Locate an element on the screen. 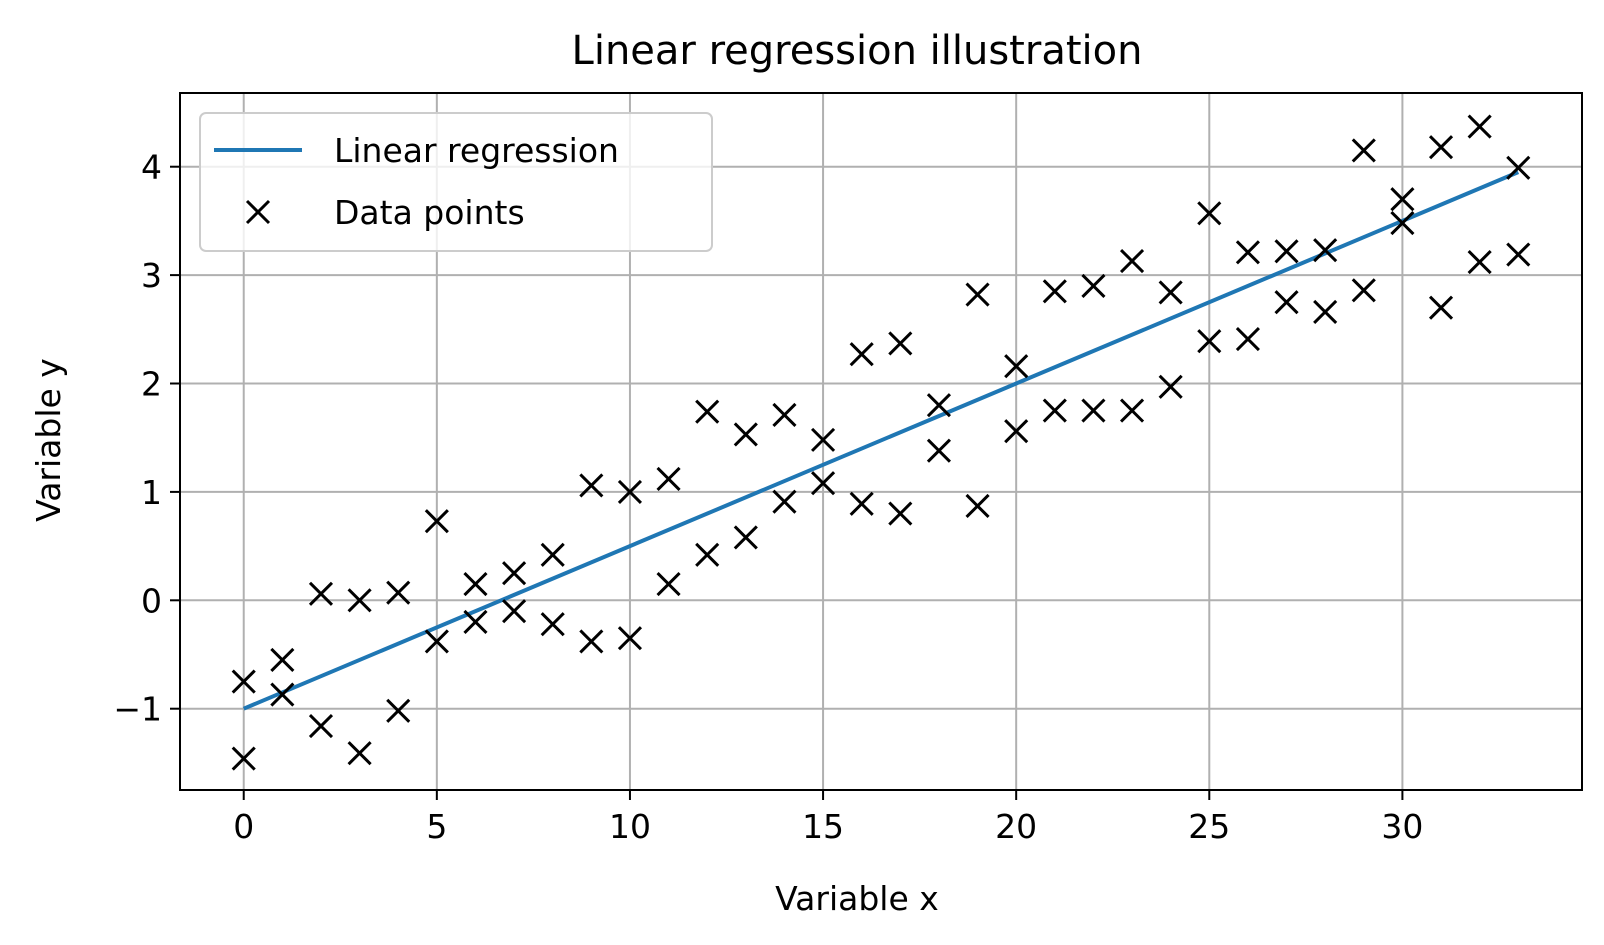 This screenshot has width=1604, height=945. x-tick-label: 25 is located at coordinates (1209, 826).